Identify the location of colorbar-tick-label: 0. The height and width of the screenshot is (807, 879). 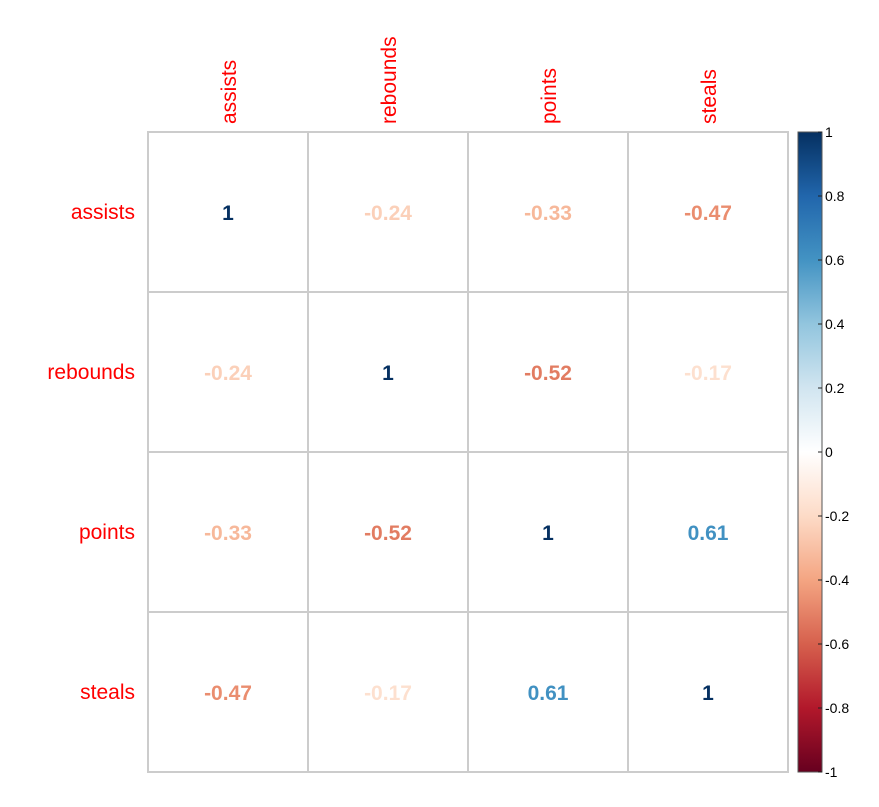
(829, 452).